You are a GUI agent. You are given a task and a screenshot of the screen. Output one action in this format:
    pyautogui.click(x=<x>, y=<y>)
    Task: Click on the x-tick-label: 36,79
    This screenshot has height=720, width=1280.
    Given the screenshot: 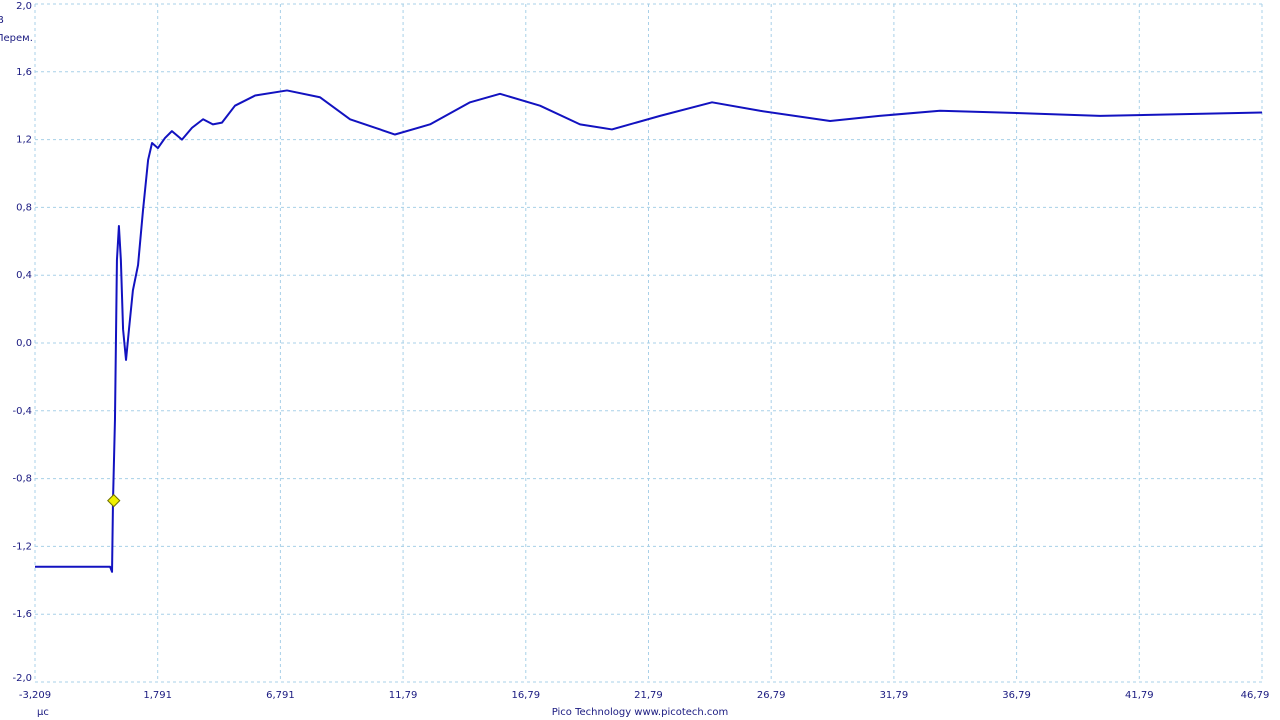 What is the action you would take?
    pyautogui.click(x=1016, y=695)
    